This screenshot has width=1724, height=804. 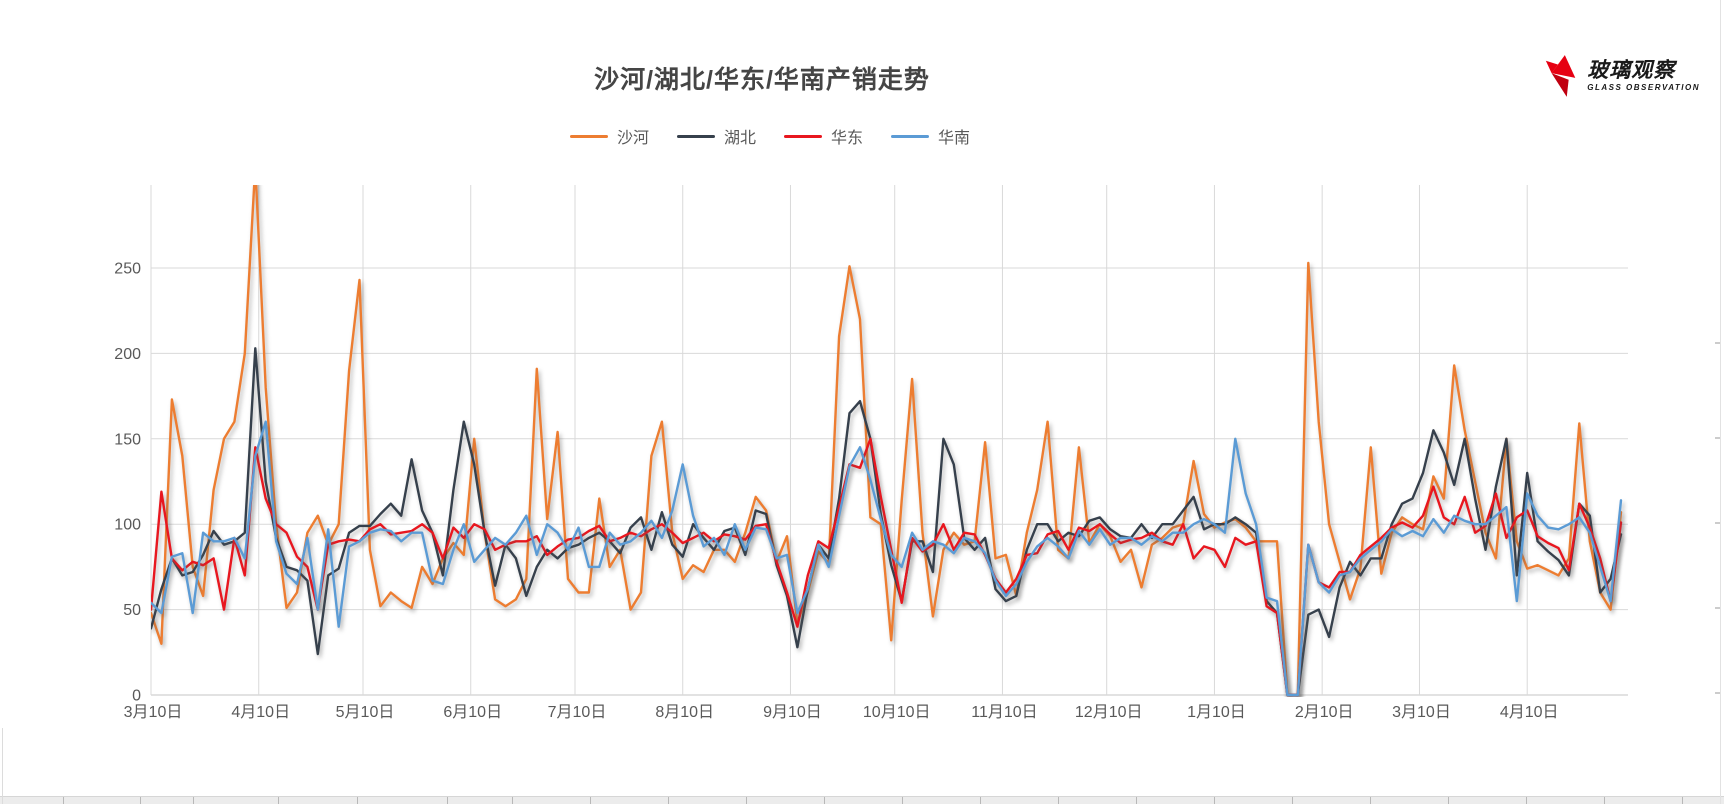 What do you see at coordinates (1421, 712) in the screenshot?
I see `x-axis-label-12: 3月10日` at bounding box center [1421, 712].